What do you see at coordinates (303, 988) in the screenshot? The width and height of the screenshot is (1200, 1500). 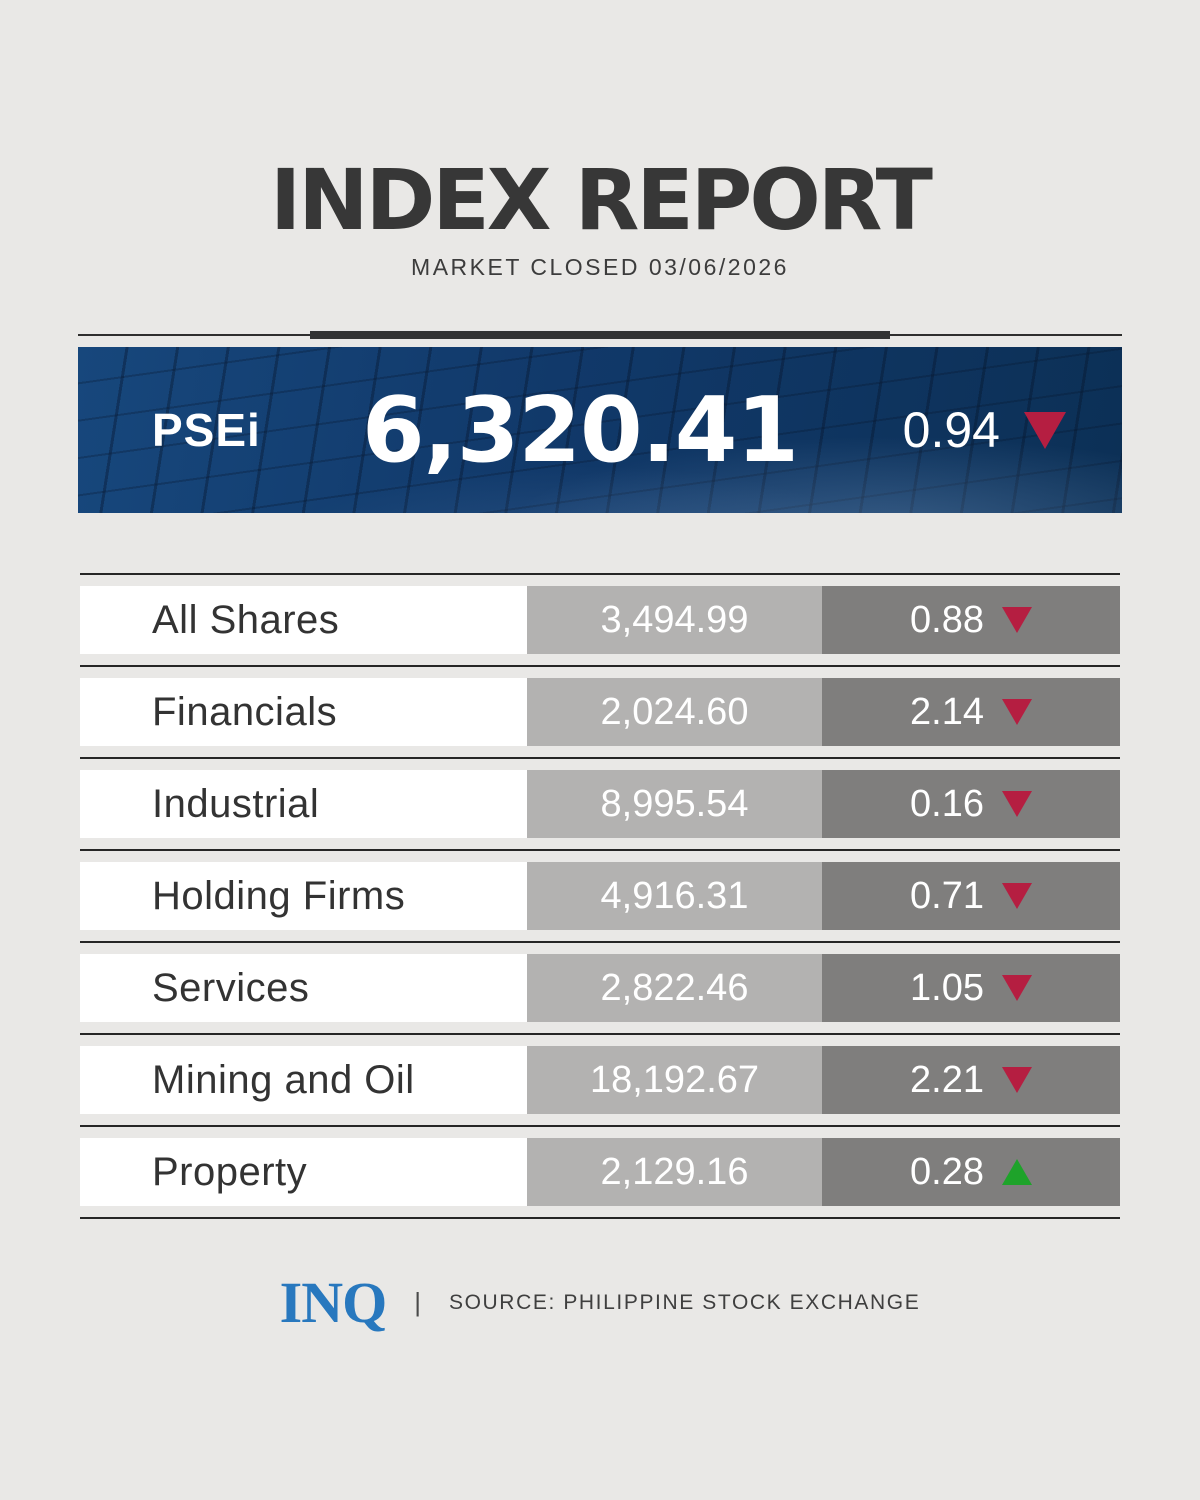 I see `index-label: Services` at bounding box center [303, 988].